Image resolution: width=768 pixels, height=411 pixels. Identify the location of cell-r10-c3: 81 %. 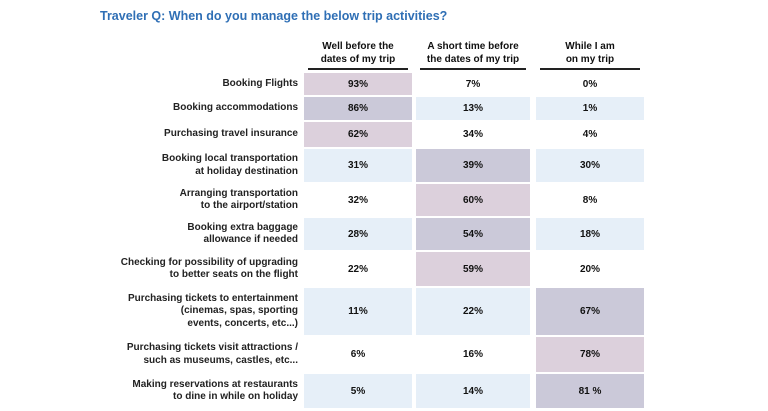
(590, 391).